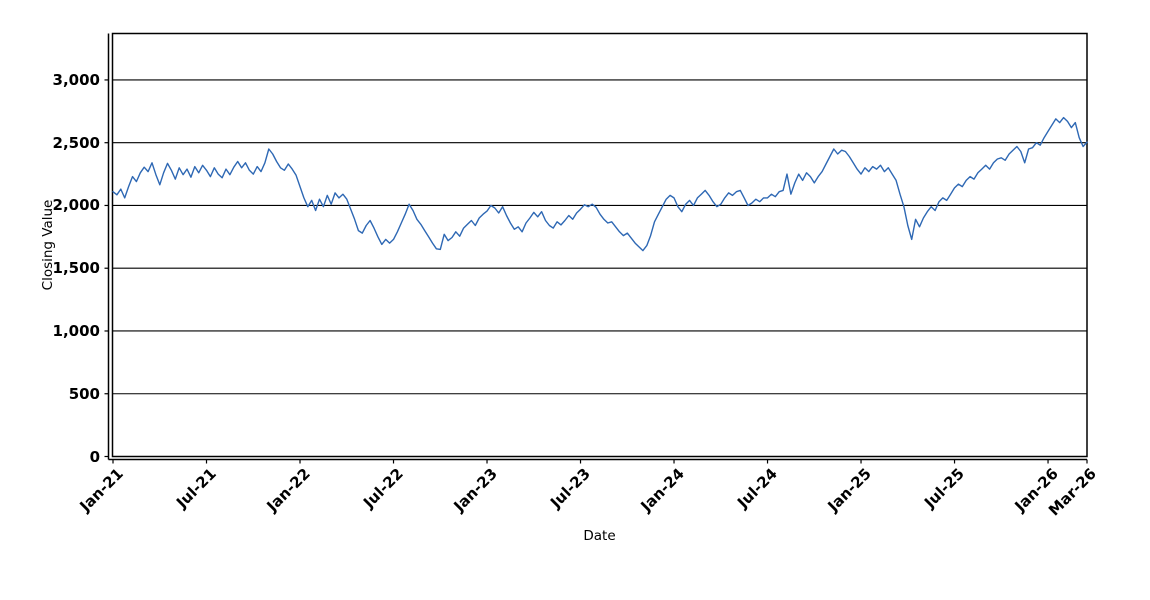 The image size is (1150, 600). Describe the element at coordinates (599, 536) in the screenshot. I see `x-axis-title: Date` at that location.